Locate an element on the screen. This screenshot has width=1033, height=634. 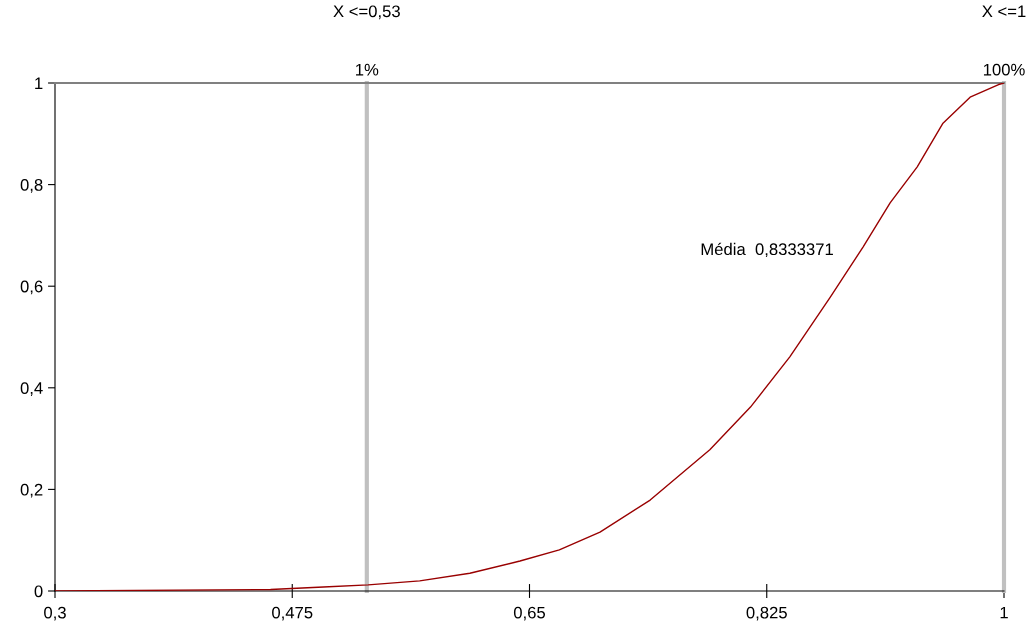
y-tick-label: 0,4 is located at coordinates (31, 389).